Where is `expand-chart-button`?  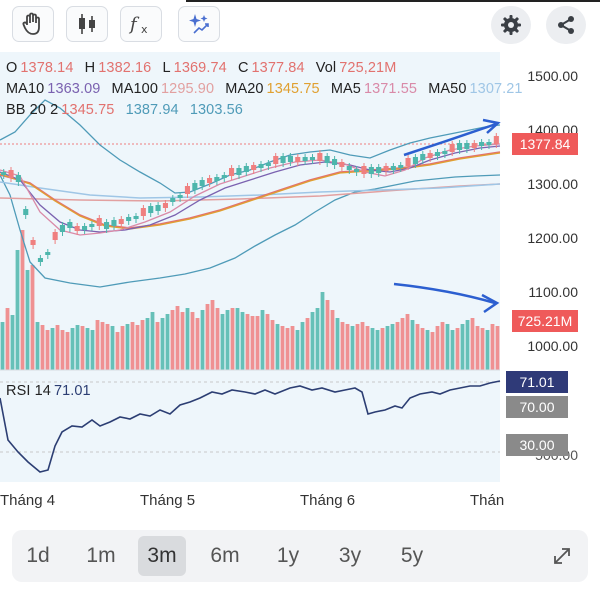 expand-chart-button is located at coordinates (562, 556).